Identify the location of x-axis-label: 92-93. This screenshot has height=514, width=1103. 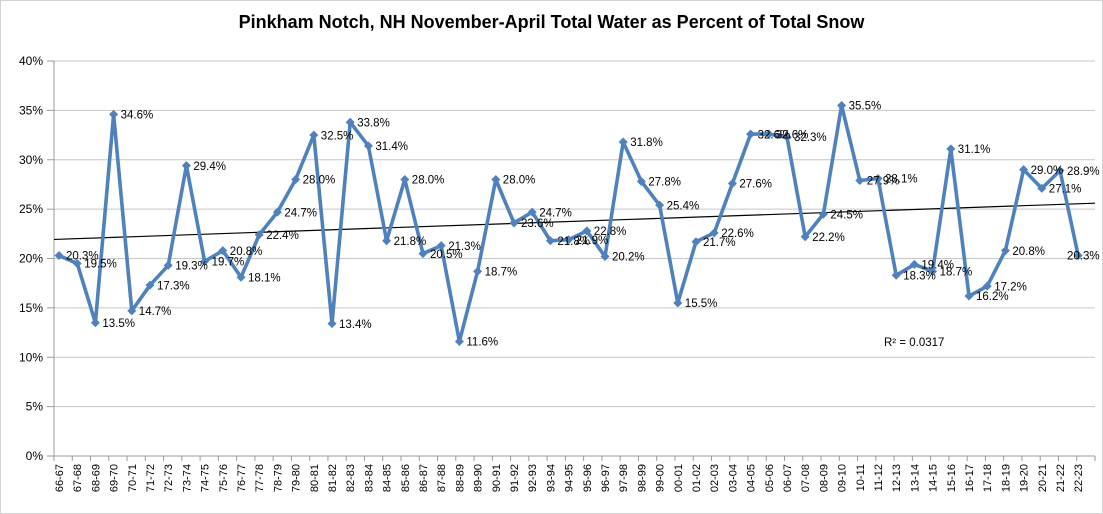
(533, 478).